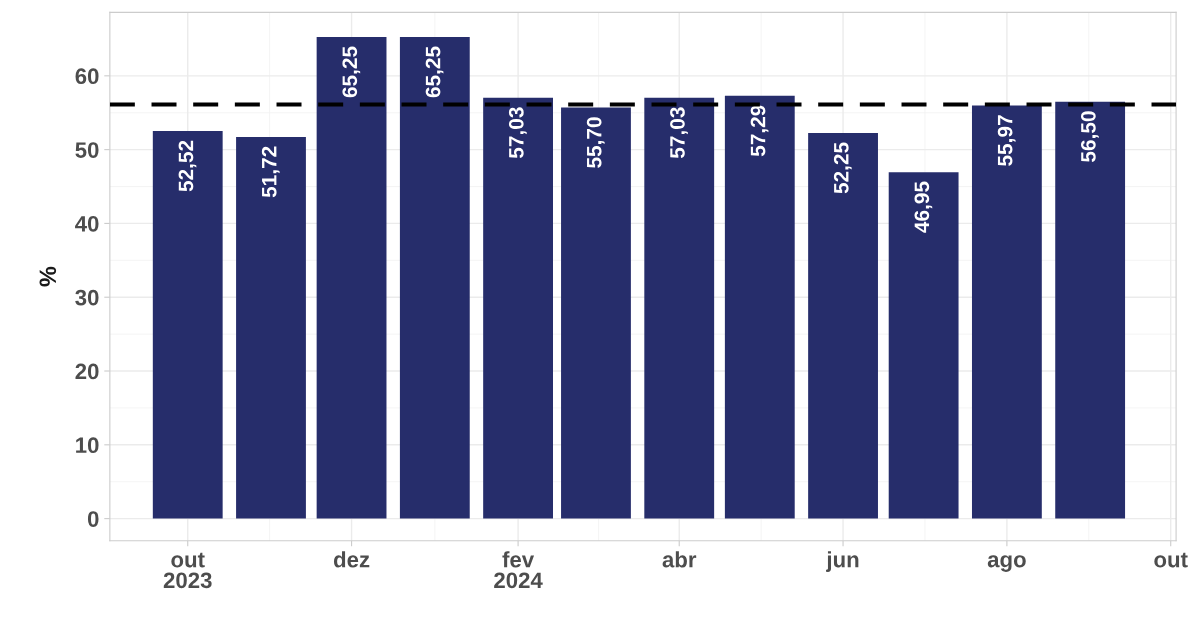 The image size is (1194, 618). Describe the element at coordinates (87, 445) in the screenshot. I see `y-tick-label: 10` at that location.